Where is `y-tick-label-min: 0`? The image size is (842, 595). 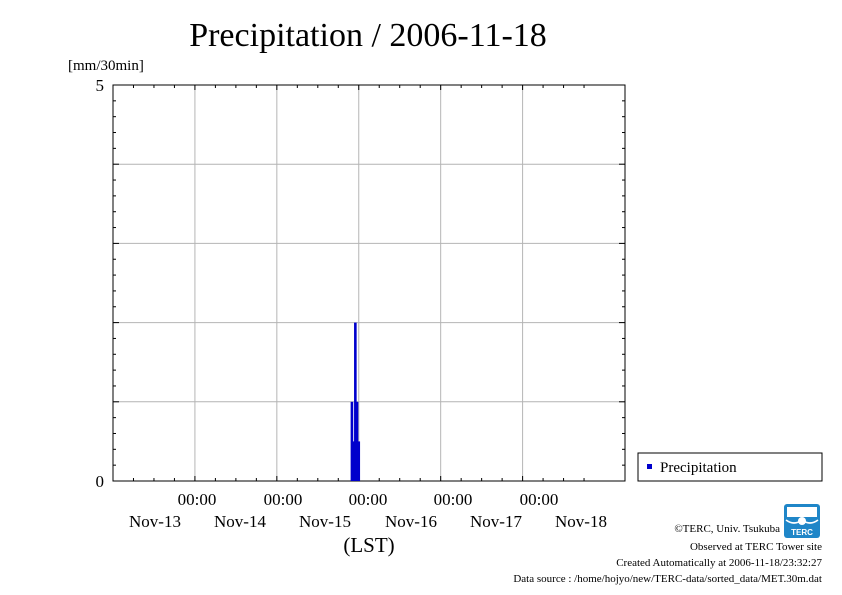
y-tick-label-min: 0 is located at coordinates (100, 481).